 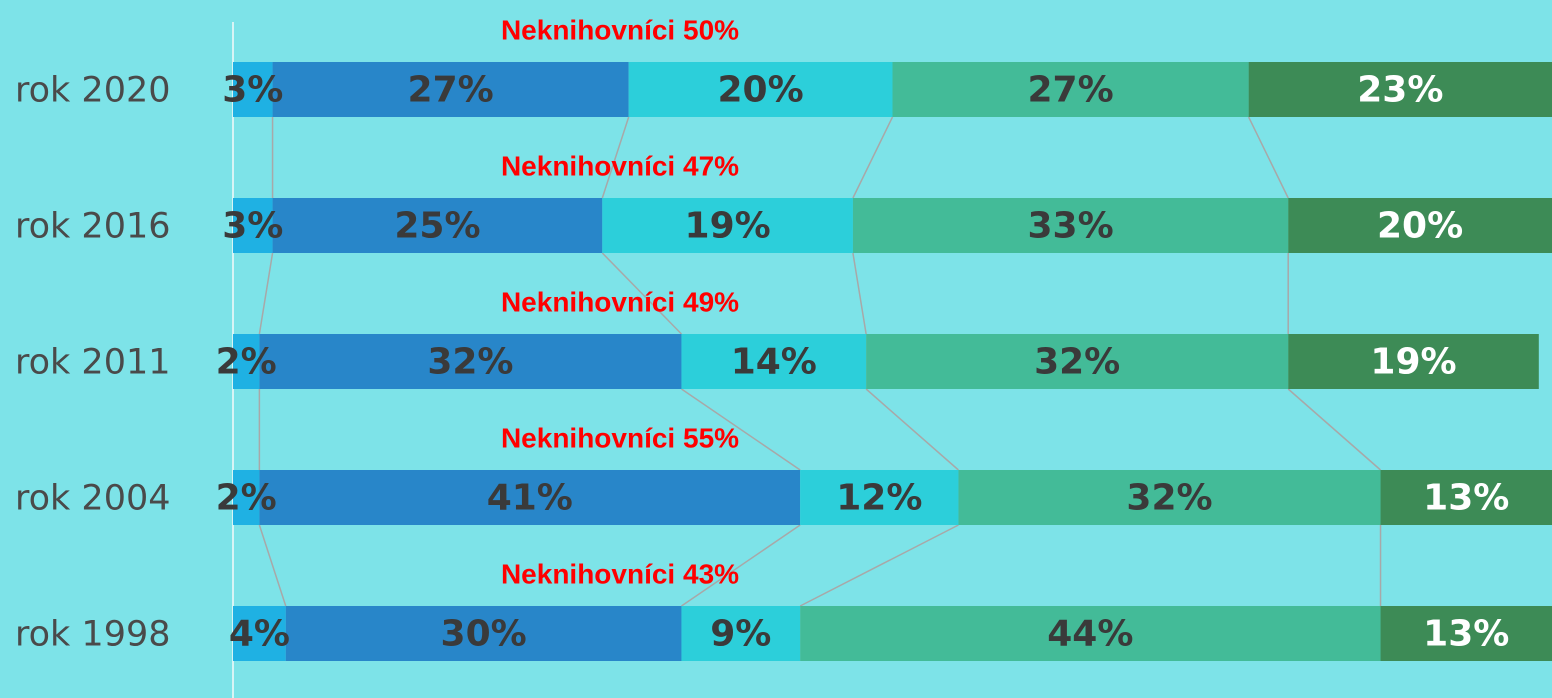 I want to click on category-label: rok 2020, so click(x=93, y=91).